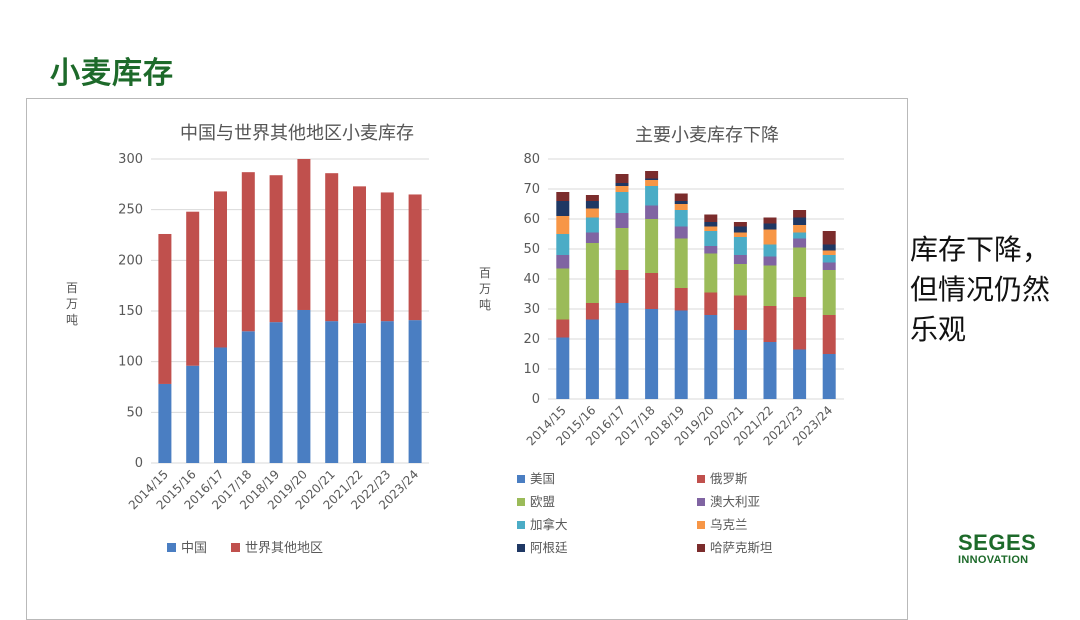 Image resolution: width=1080 pixels, height=620 pixels. Describe the element at coordinates (938, 329) in the screenshot. I see `side-note-line-3: 乐观` at that location.